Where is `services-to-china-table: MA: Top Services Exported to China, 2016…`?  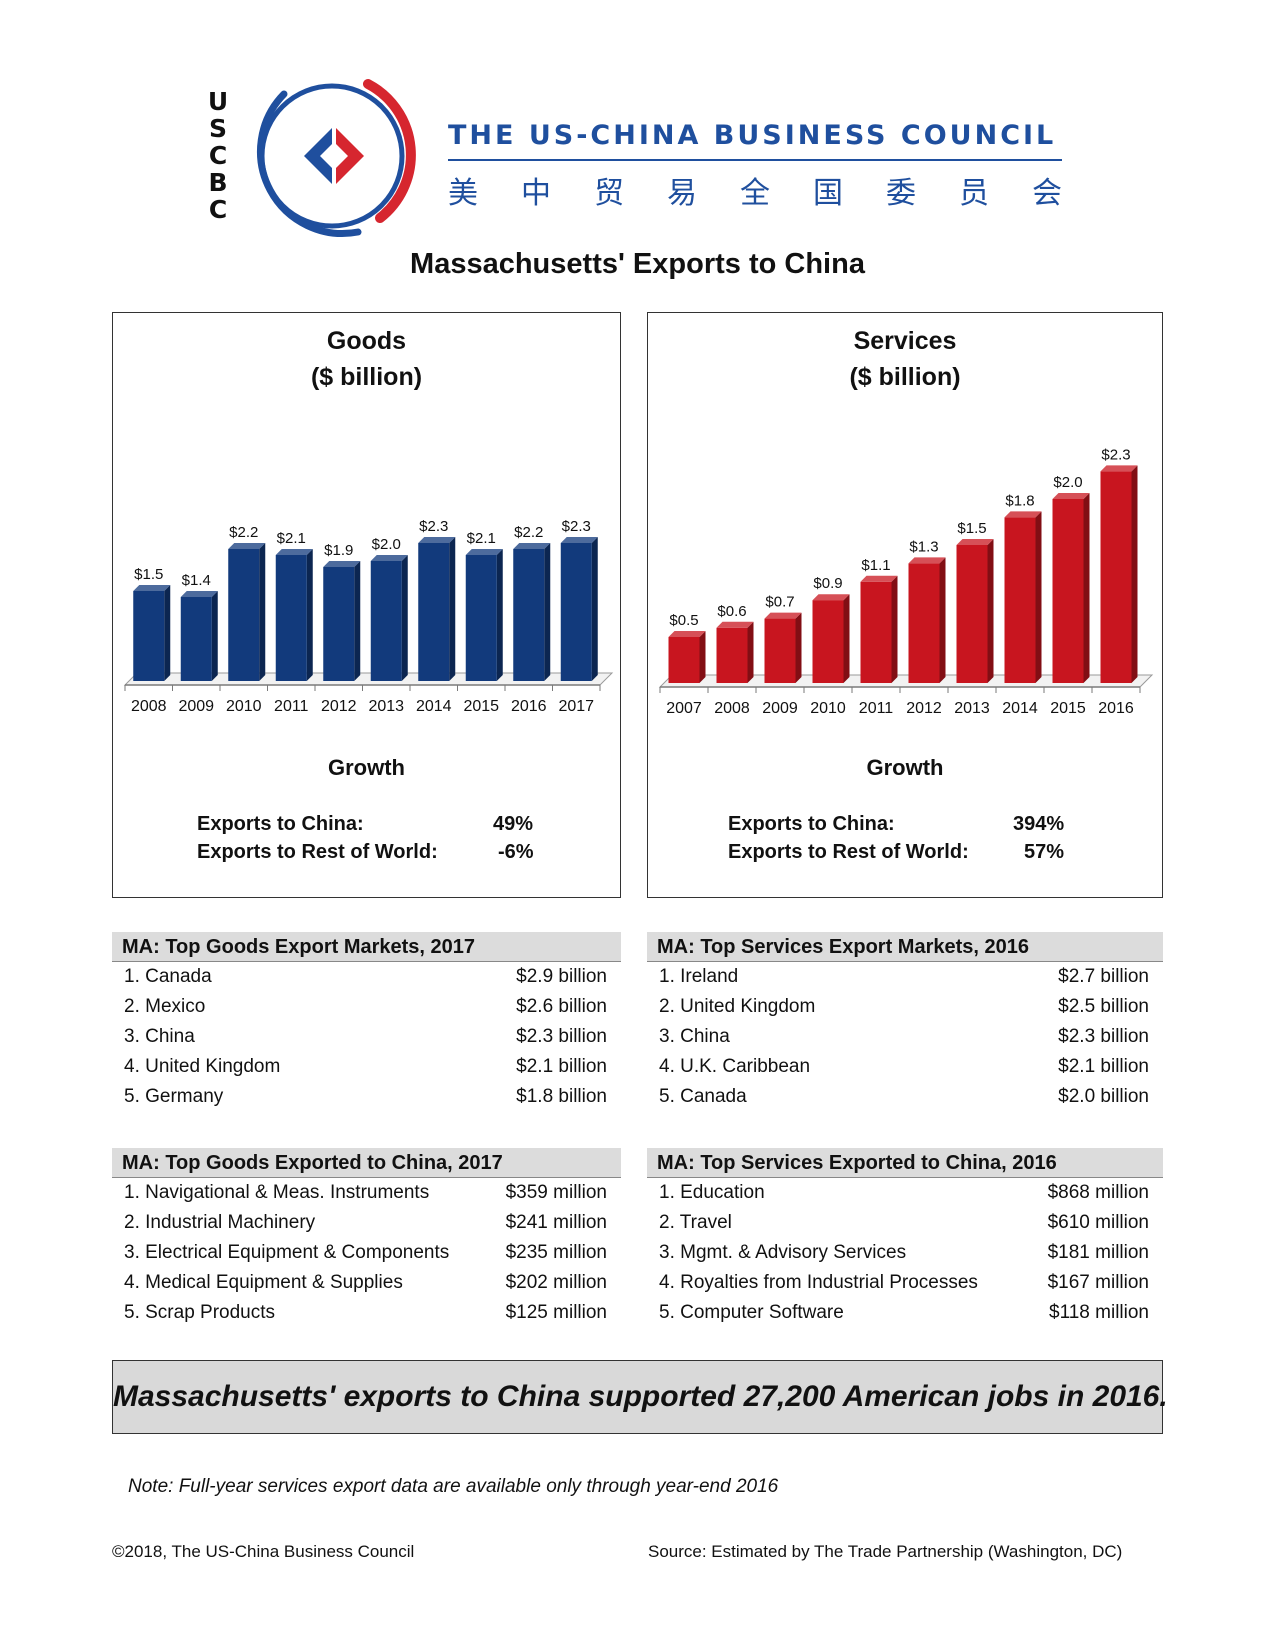 services-to-china-table: MA: Top Services Exported to China, 2016… is located at coordinates (905, 1238).